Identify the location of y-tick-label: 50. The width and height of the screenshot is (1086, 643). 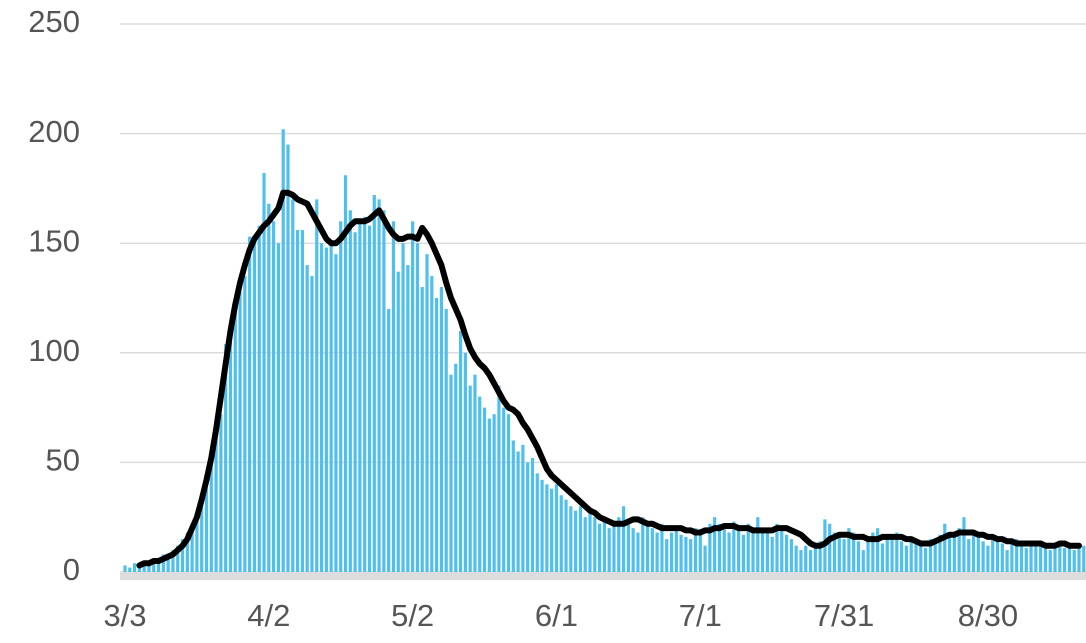
(63, 460).